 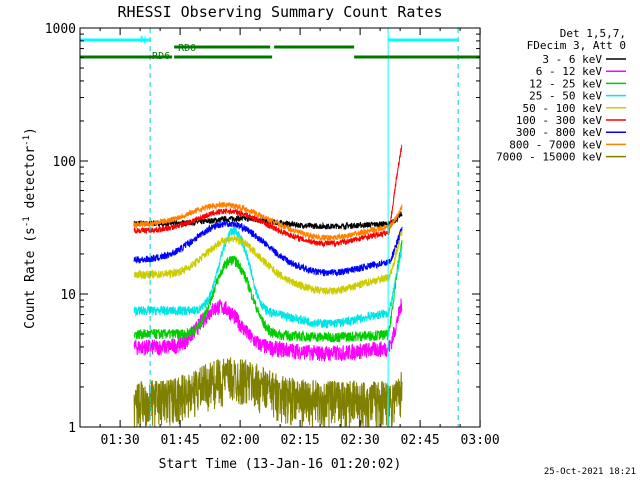 What do you see at coordinates (161, 56) in the screenshot?
I see `flag-label-rd6: RD6` at bounding box center [161, 56].